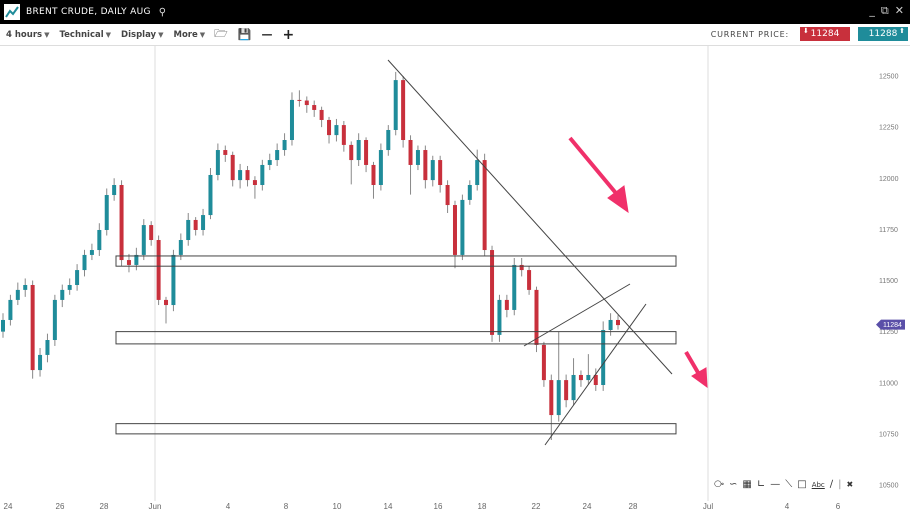  Describe the element at coordinates (162, 12) in the screenshot. I see `search-icon: ⚲` at that location.